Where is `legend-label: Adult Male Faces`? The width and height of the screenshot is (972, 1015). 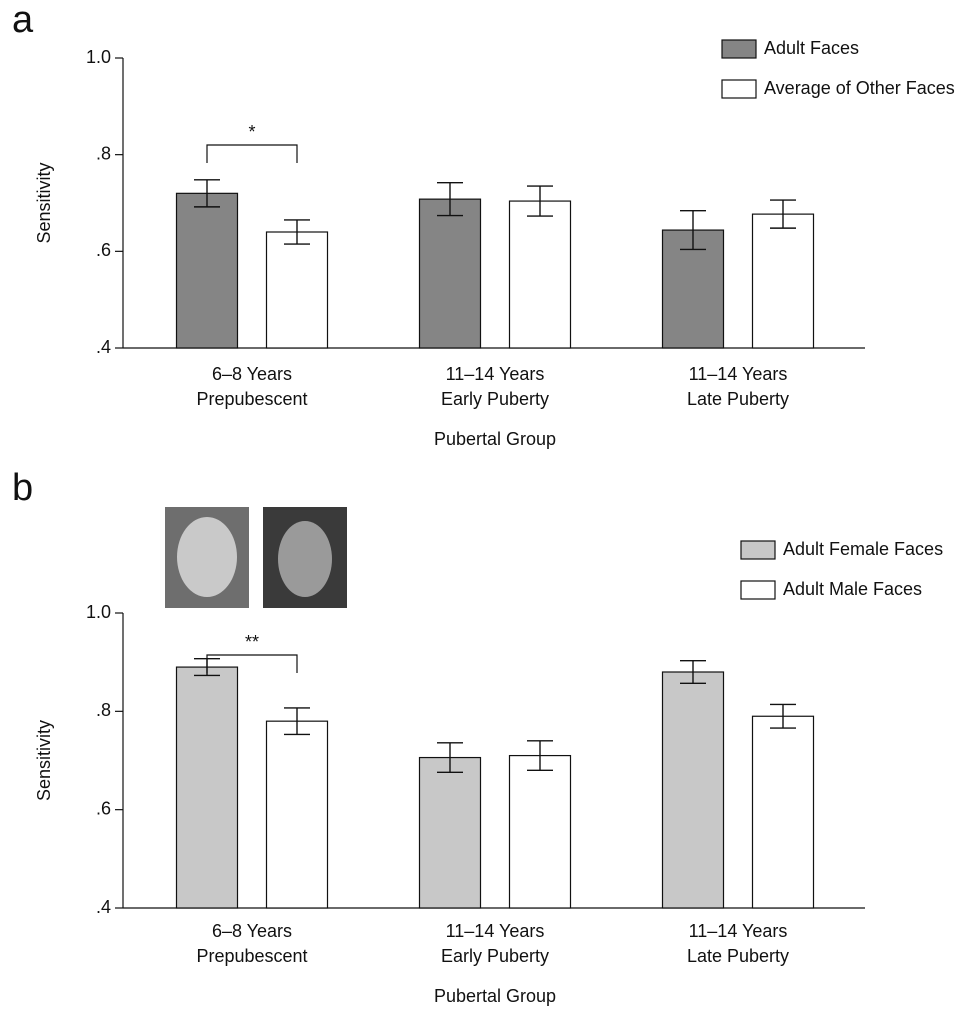 legend-label: Adult Male Faces is located at coordinates (852, 589).